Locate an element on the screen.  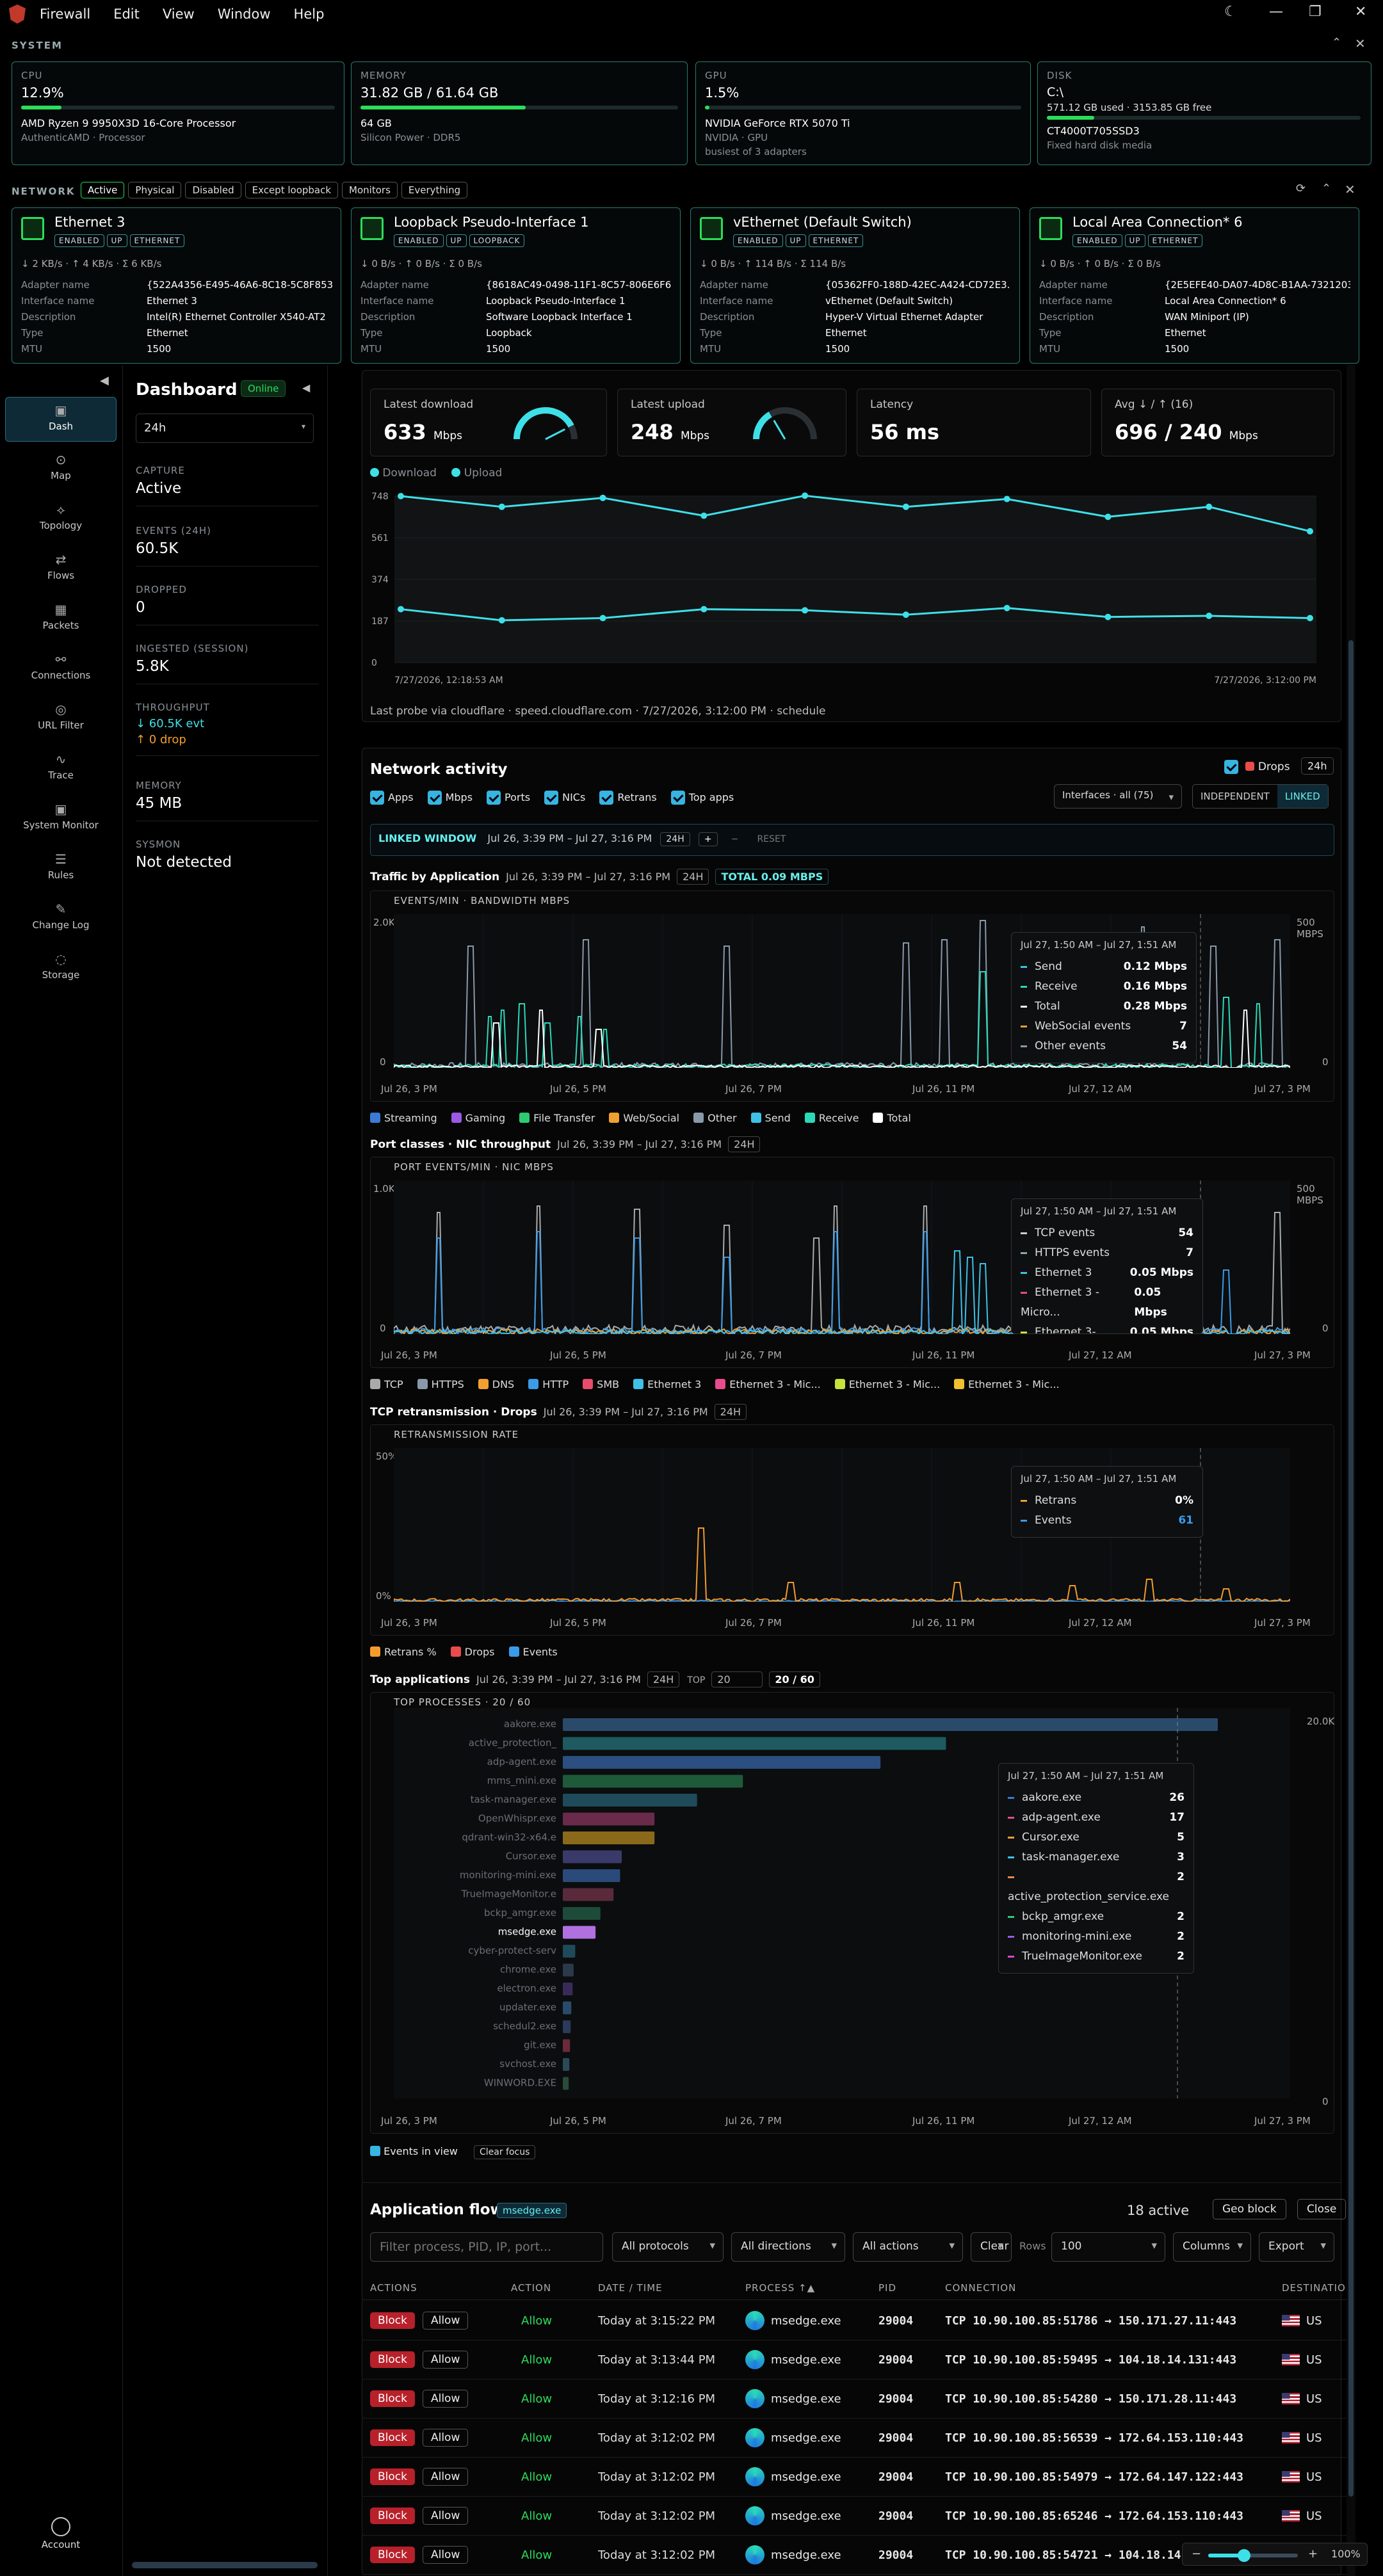
actions-select: All actions is located at coordinates (908, 2247).